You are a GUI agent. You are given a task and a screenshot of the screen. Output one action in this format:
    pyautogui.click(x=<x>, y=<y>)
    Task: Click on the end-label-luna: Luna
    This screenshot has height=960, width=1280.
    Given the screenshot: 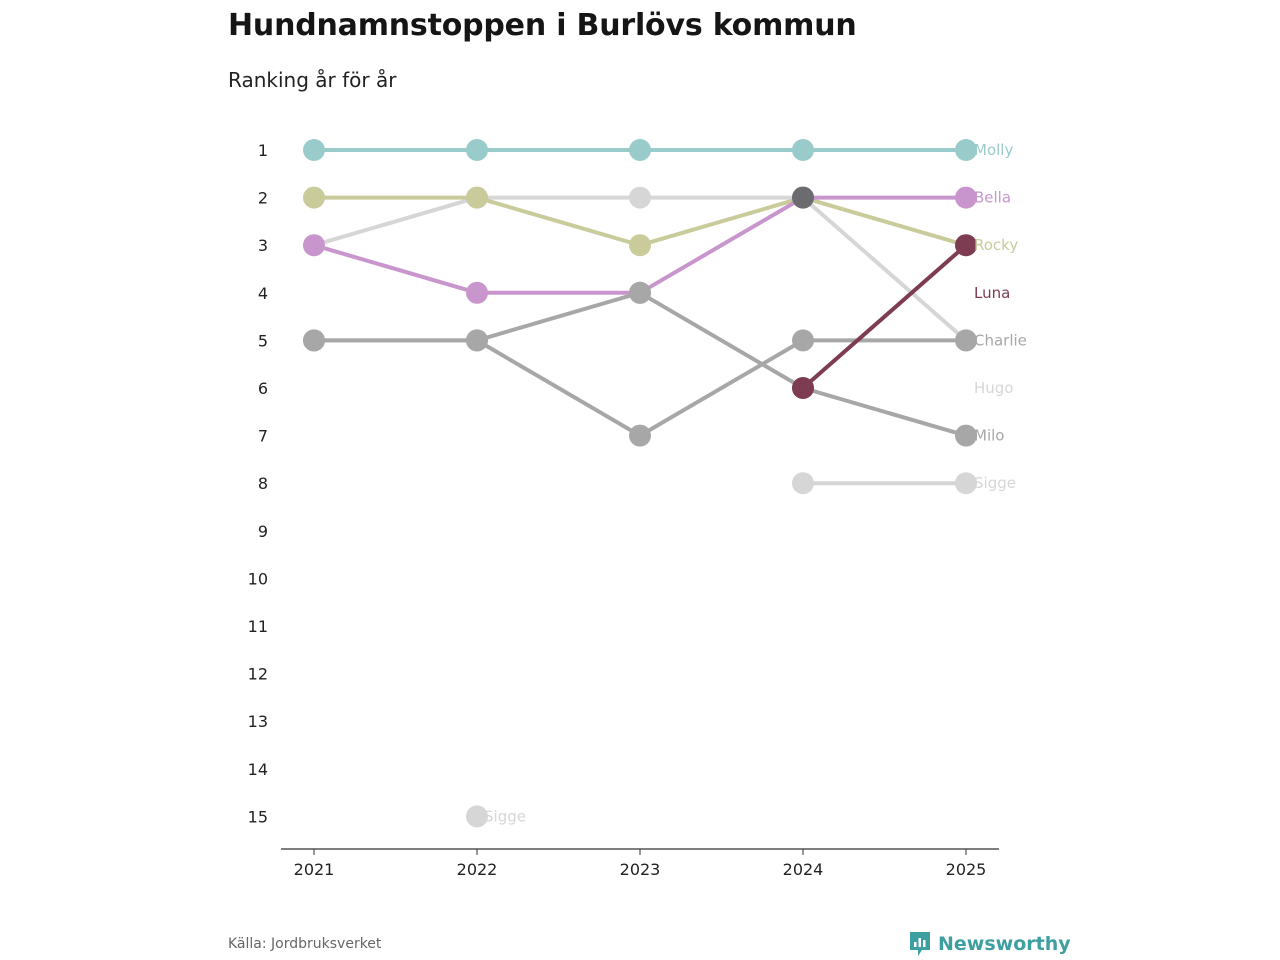 What is the action you would take?
    pyautogui.click(x=992, y=293)
    